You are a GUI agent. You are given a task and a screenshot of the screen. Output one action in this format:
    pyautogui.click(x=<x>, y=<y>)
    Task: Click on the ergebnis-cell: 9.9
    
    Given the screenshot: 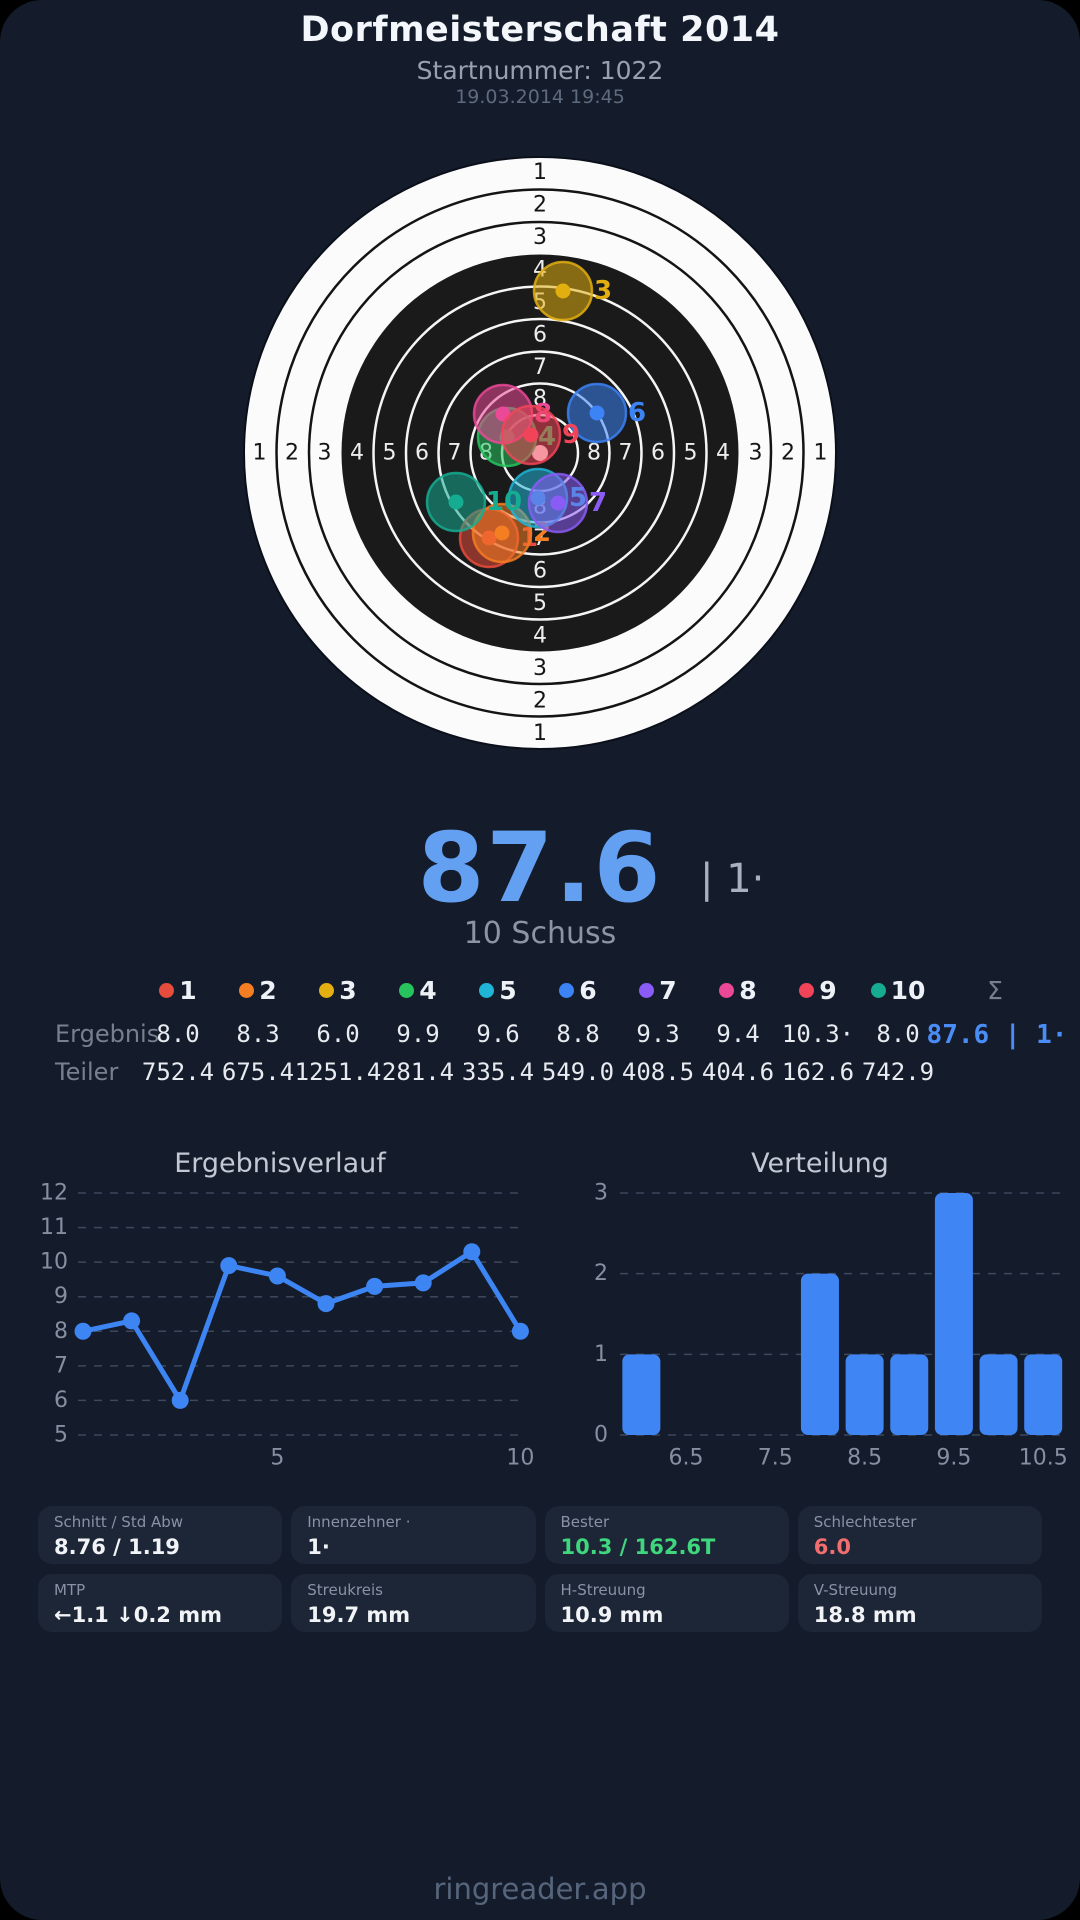 What is the action you would take?
    pyautogui.click(x=418, y=1034)
    